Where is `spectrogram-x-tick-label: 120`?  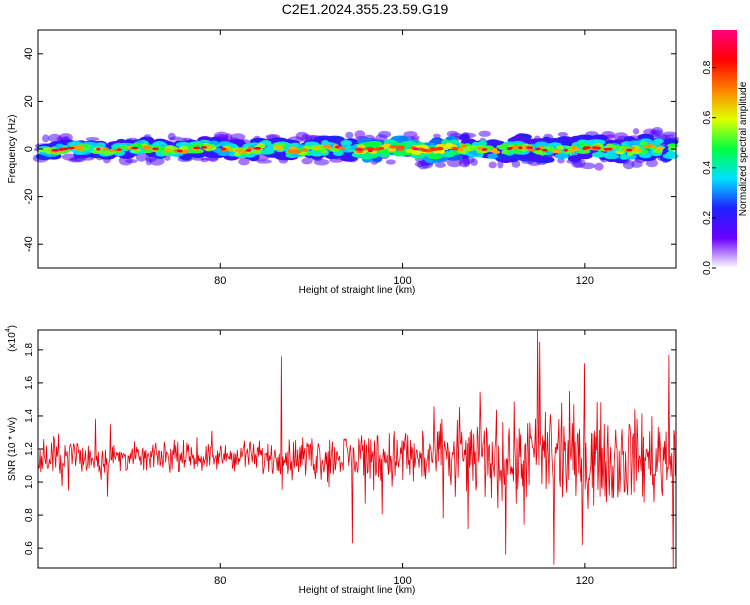
spectrogram-x-tick-label: 120 is located at coordinates (585, 281).